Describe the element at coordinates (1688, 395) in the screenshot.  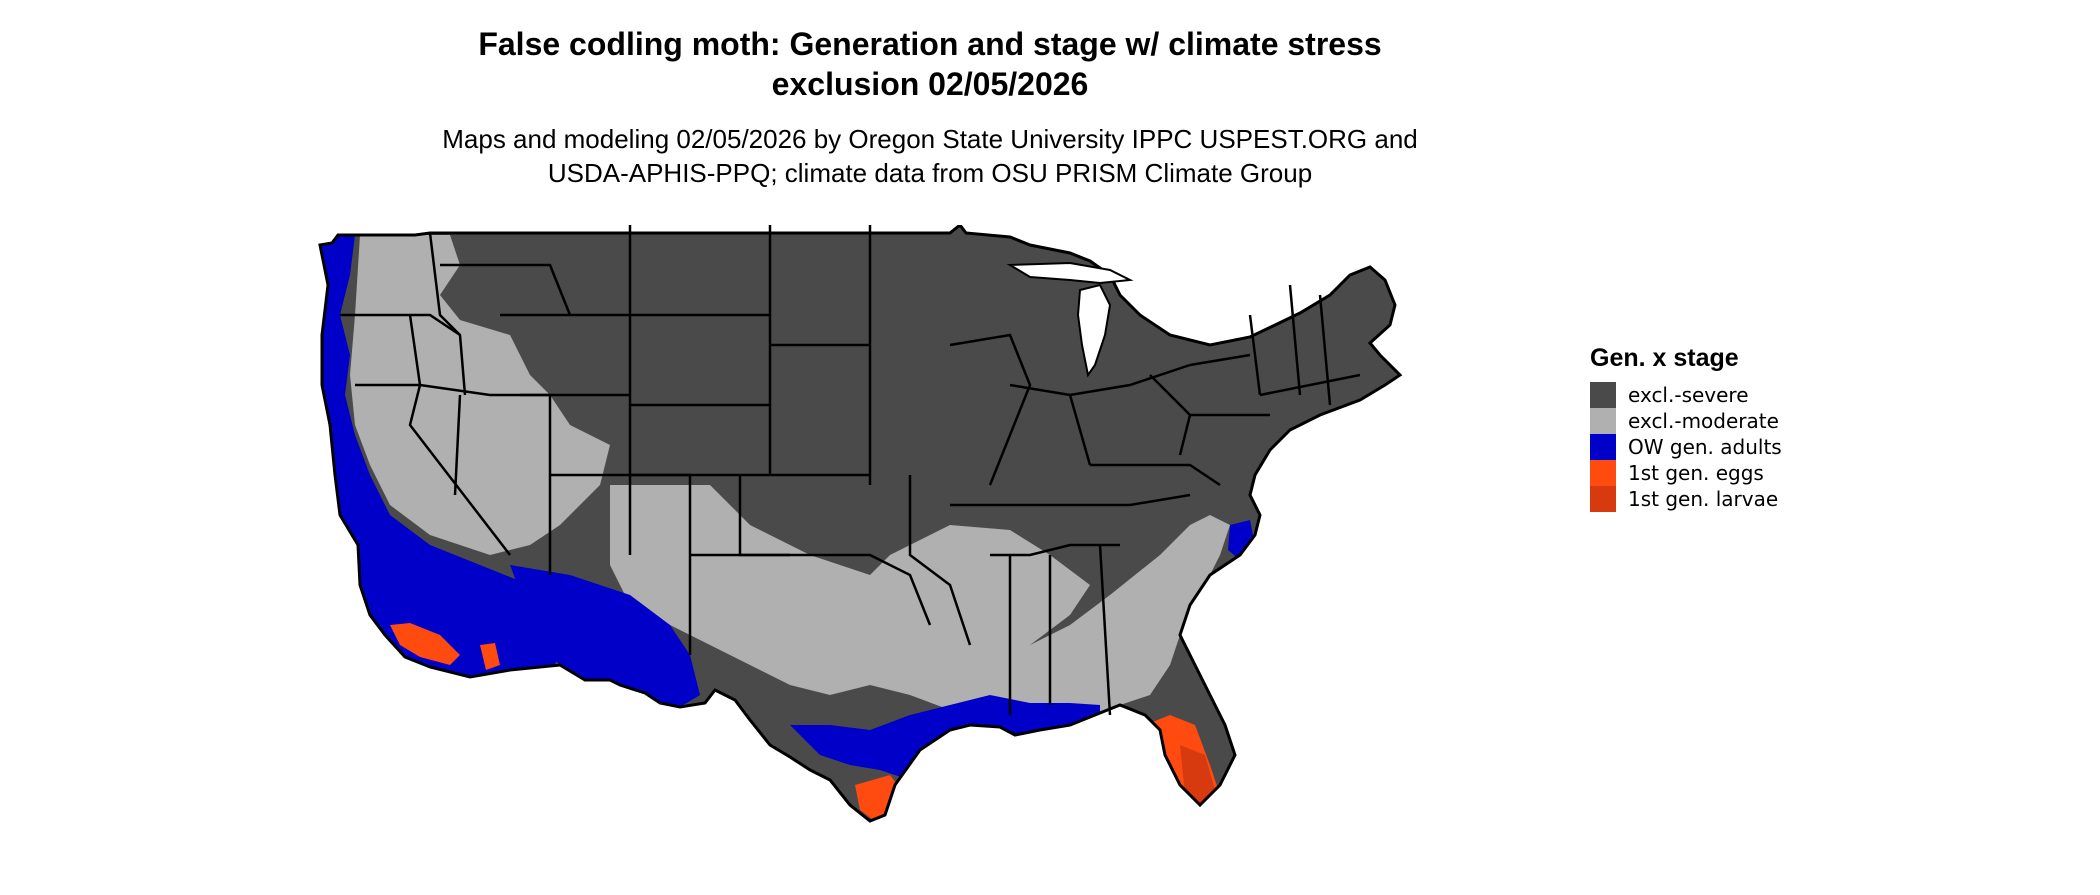
I see `legend-label-excl-severe: excl.-severe` at that location.